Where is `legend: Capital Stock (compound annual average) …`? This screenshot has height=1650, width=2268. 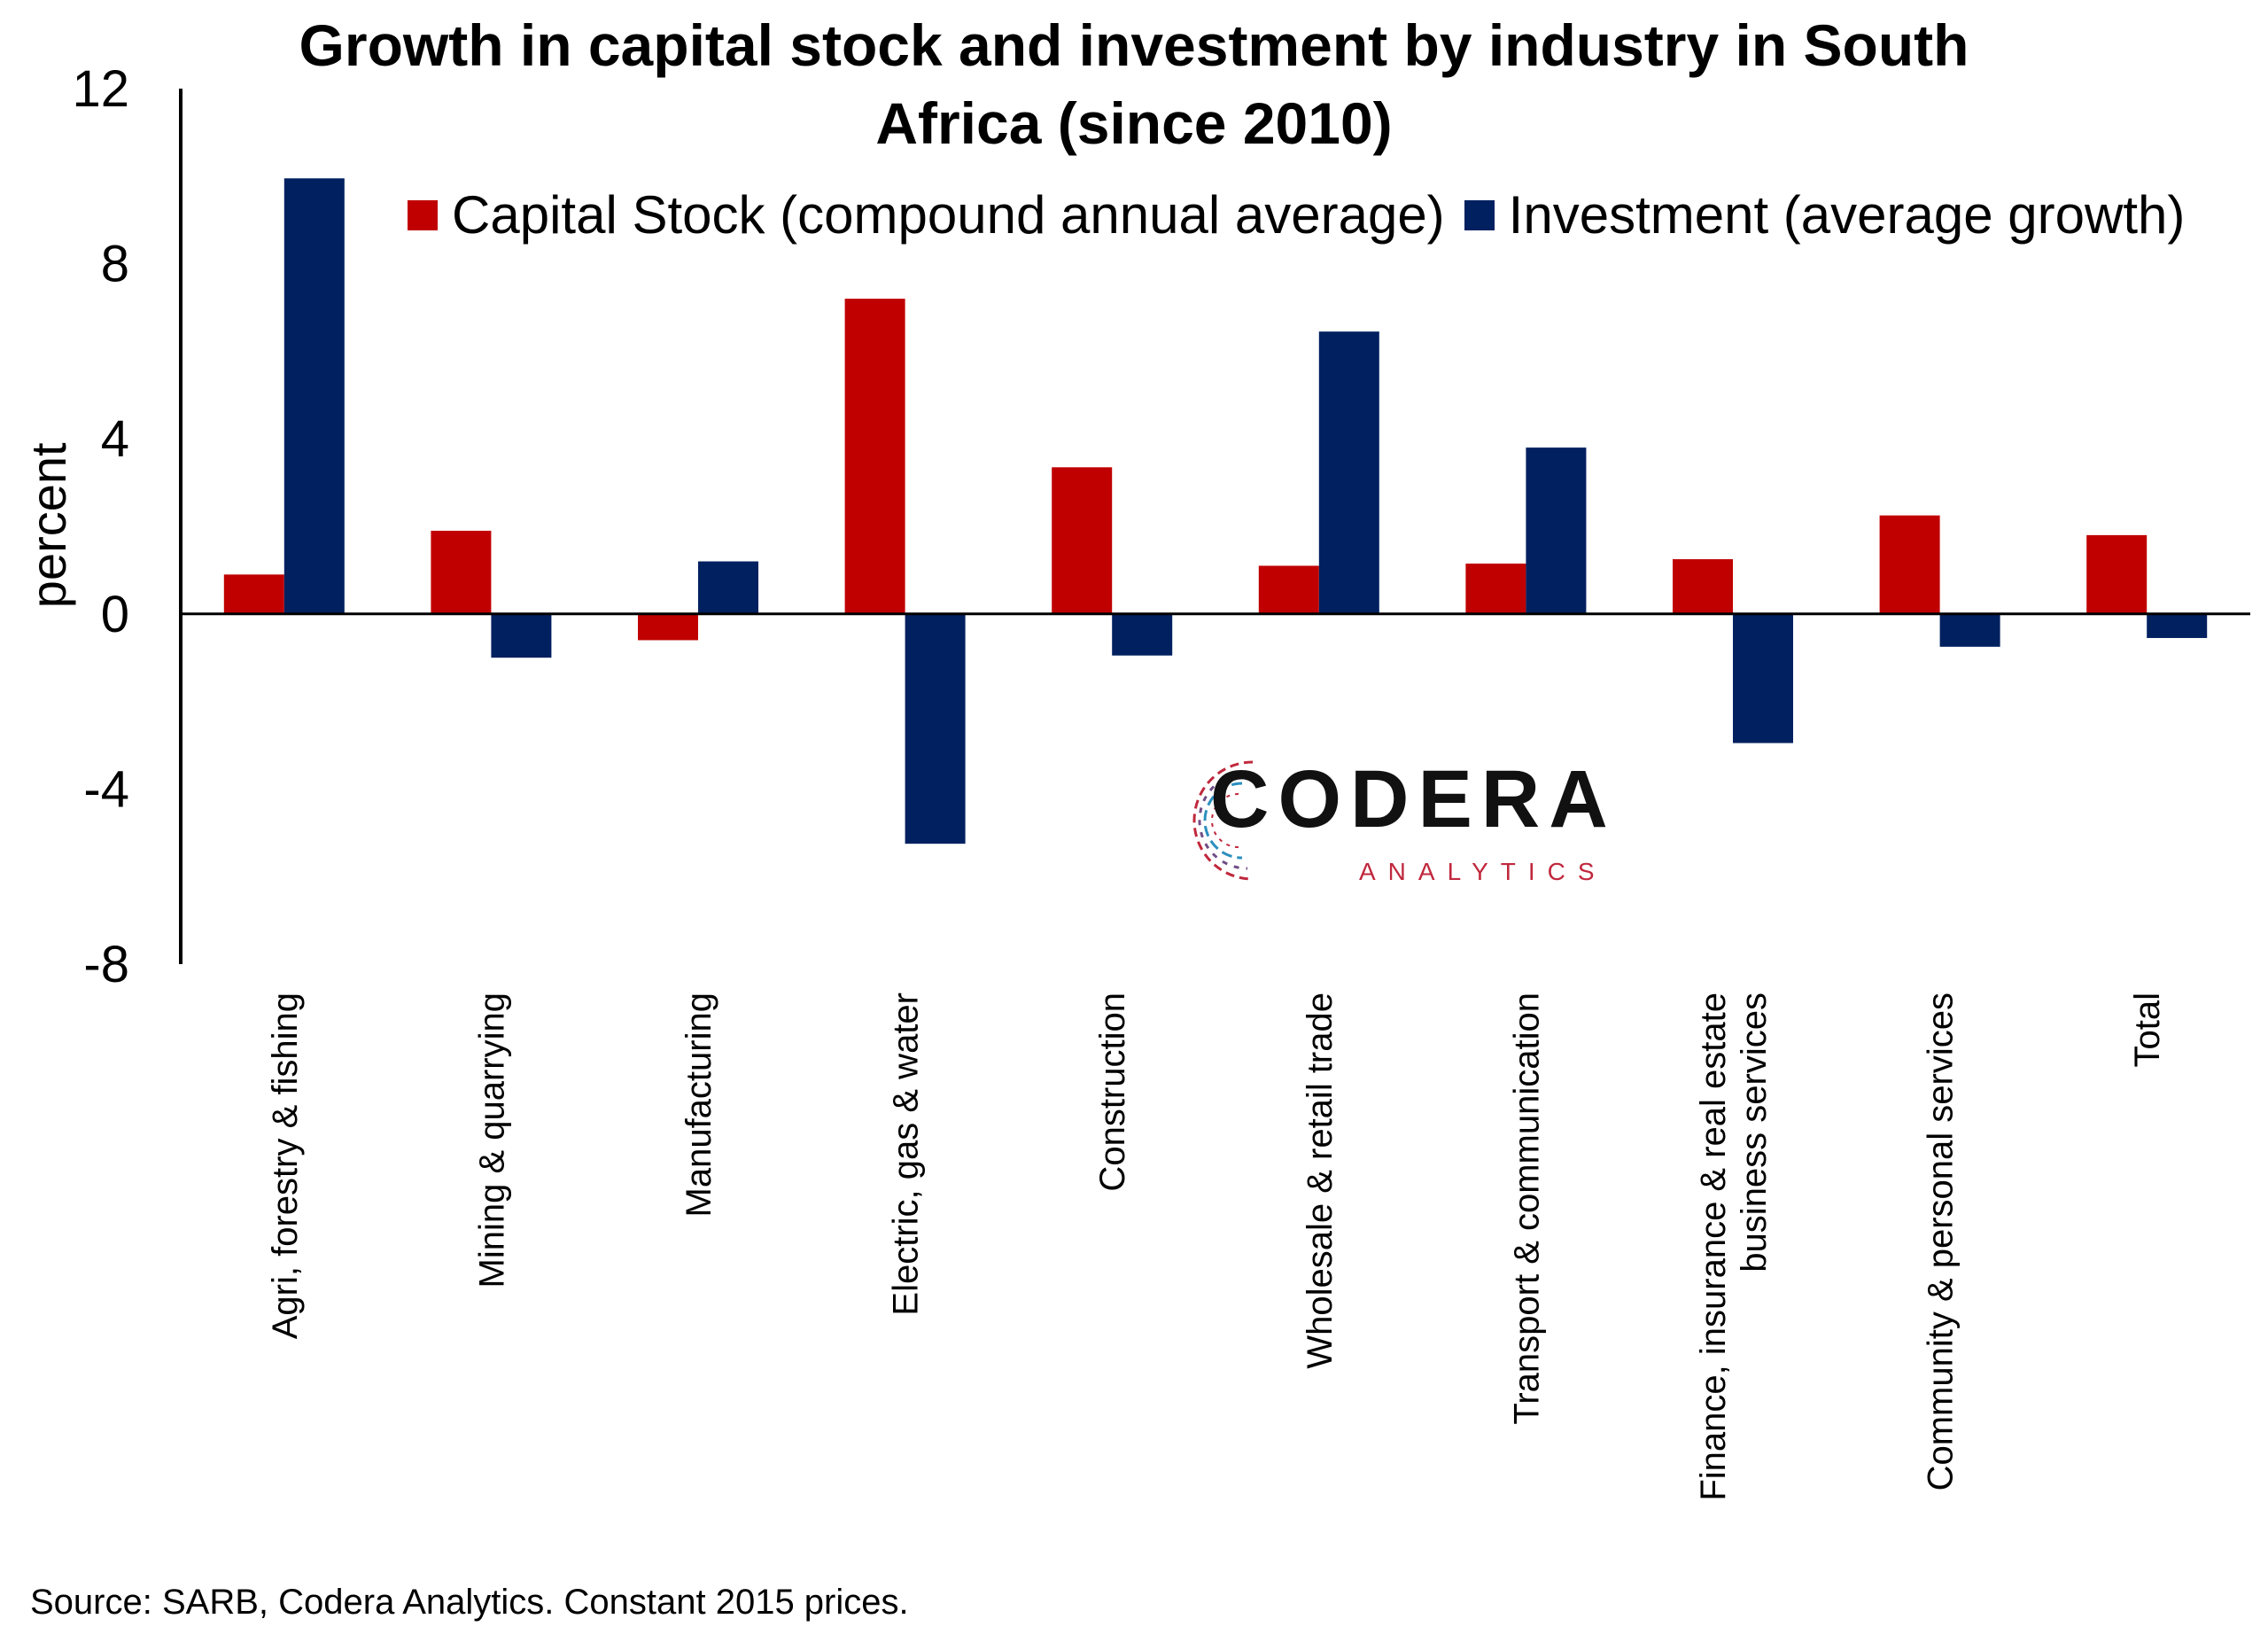
legend: Capital Stock (compound annual average) … is located at coordinates (1306, 214).